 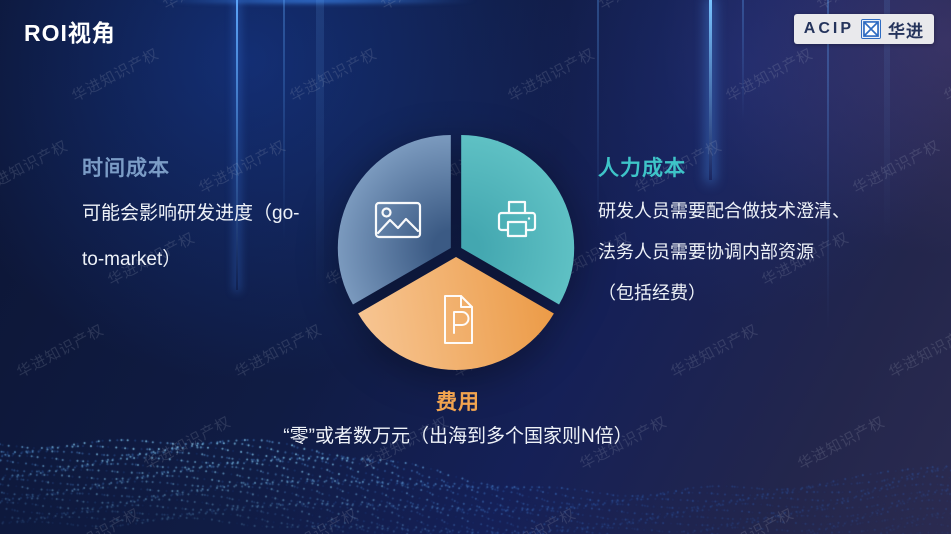 What do you see at coordinates (906, 31) in the screenshot?
I see `logo-name: 华进` at bounding box center [906, 31].